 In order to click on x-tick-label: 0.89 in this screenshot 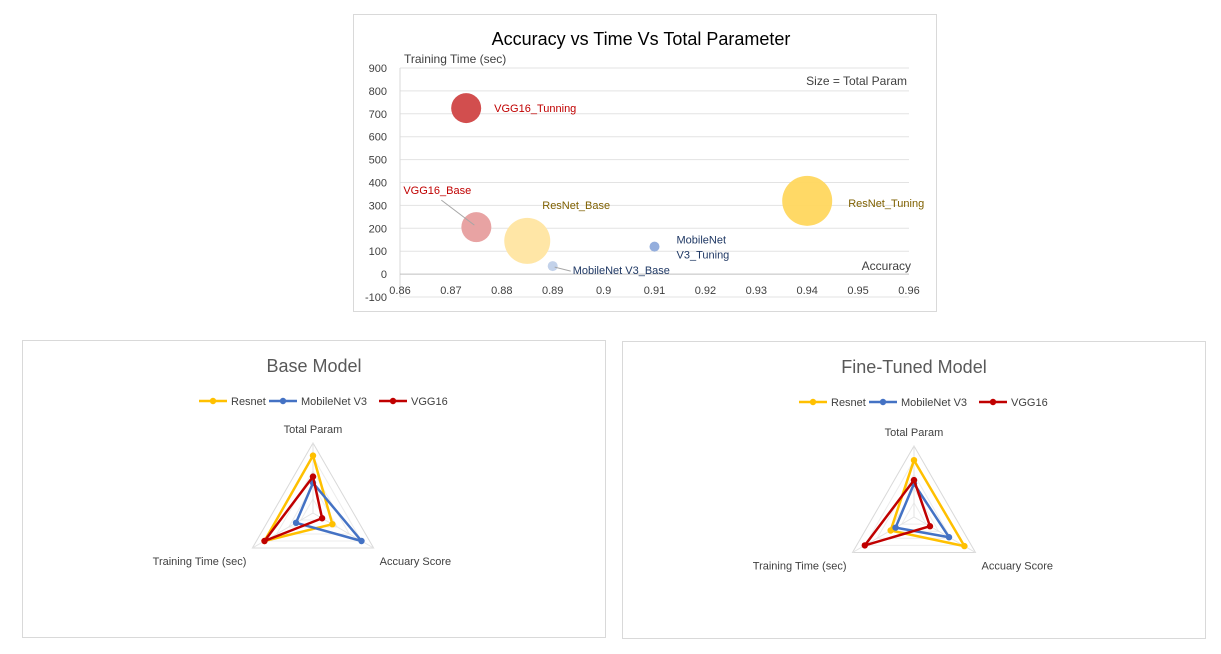, I will do `click(552, 291)`.